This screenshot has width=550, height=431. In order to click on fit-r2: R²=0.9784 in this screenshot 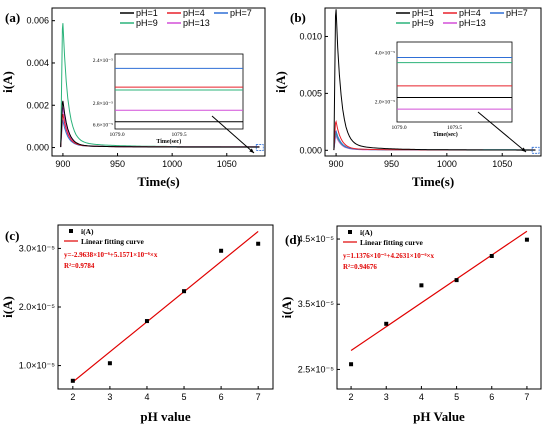, I will do `click(79, 266)`.